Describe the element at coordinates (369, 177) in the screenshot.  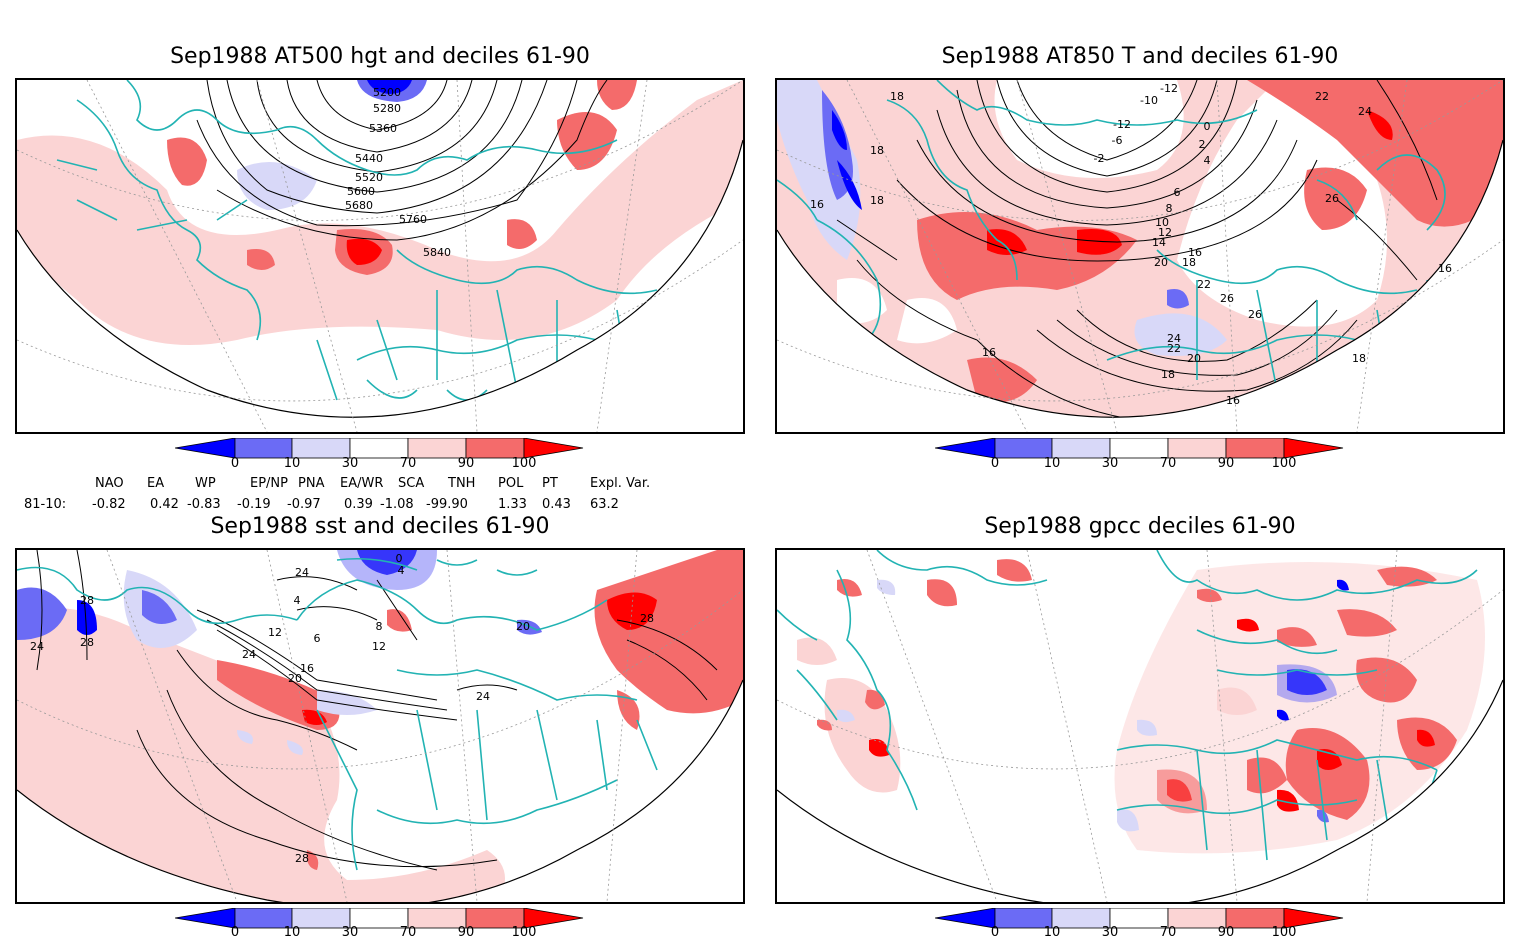
I see `contour-label: 5520` at that location.